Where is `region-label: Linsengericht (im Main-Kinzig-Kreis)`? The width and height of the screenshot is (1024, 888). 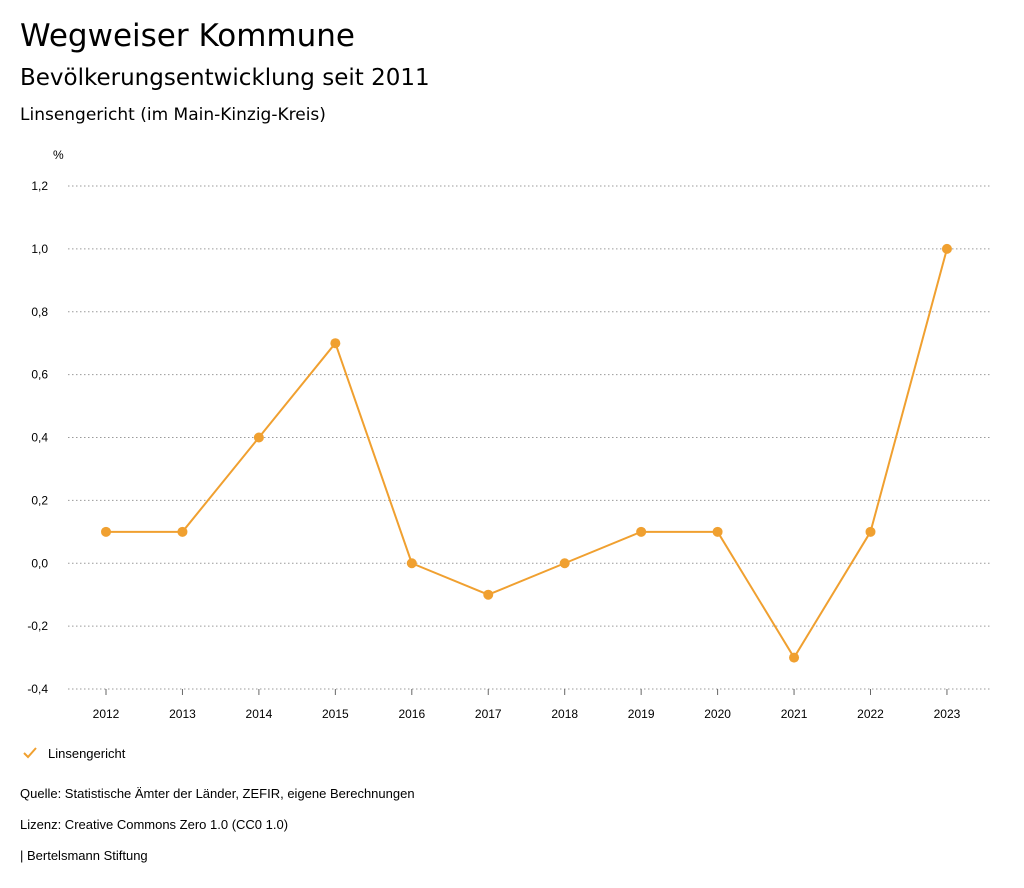 region-label: Linsengericht (im Main-Kinzig-Kreis) is located at coordinates (173, 115).